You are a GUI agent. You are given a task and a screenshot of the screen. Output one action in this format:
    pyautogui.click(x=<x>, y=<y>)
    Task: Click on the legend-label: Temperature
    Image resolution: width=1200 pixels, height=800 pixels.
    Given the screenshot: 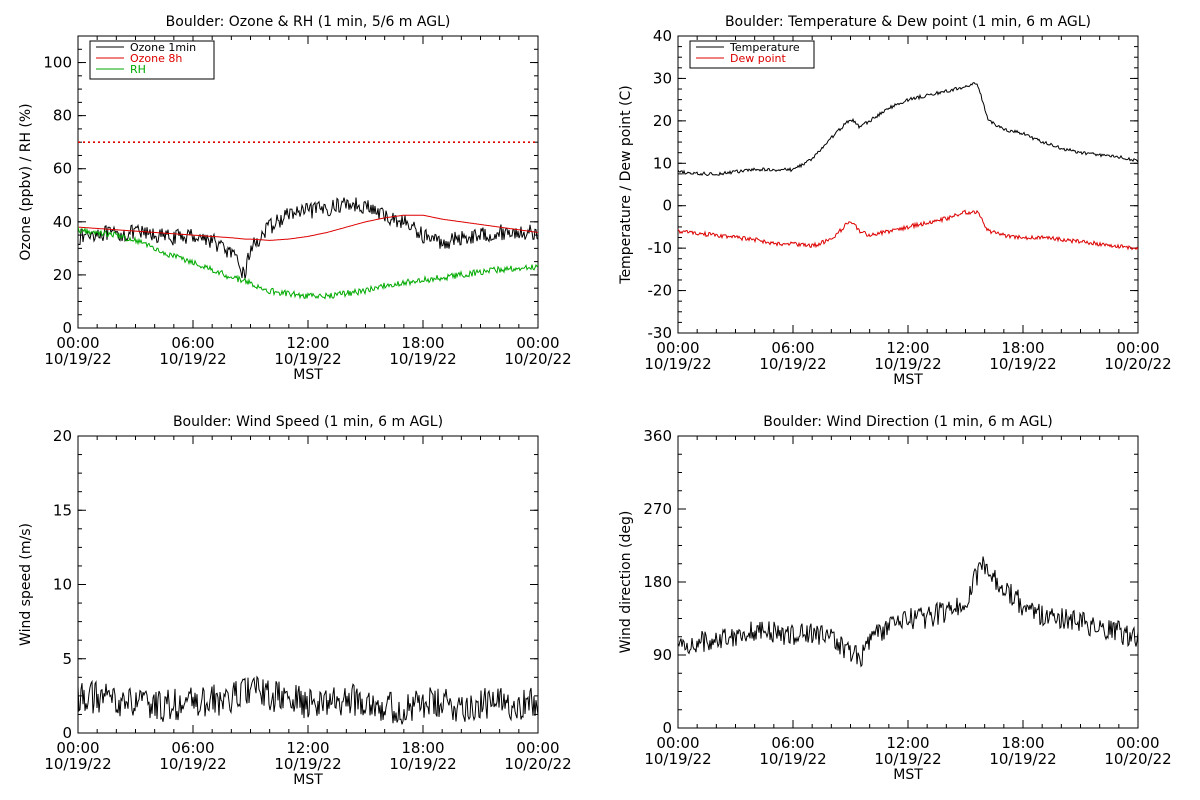 What is the action you would take?
    pyautogui.click(x=764, y=47)
    